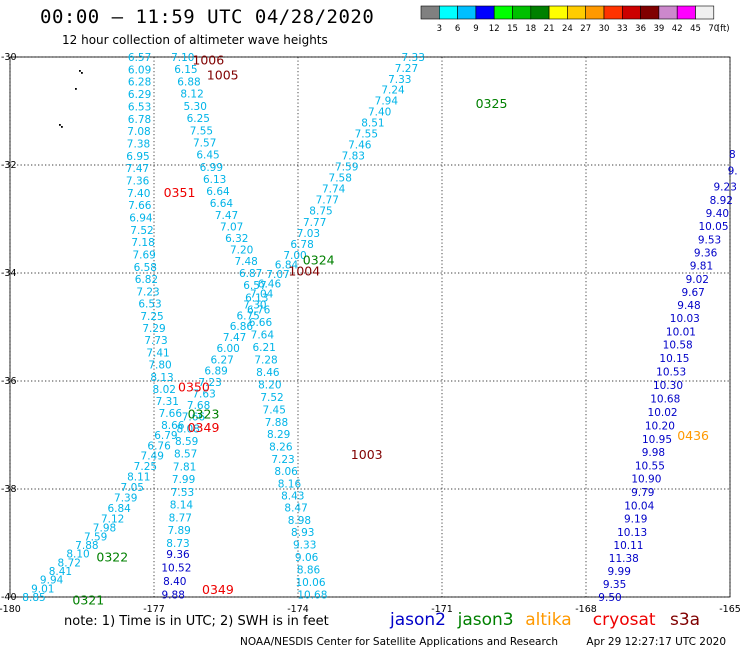 The image size is (740, 650). What do you see at coordinates (155, 341) in the screenshot?
I see `wave-height-value: 7.73` at bounding box center [155, 341].